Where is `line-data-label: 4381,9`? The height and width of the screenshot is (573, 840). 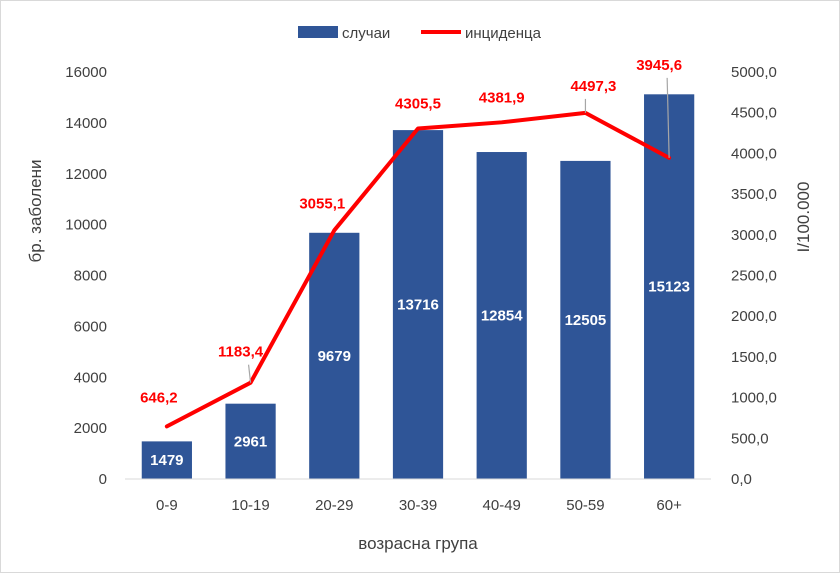
line-data-label: 4381,9 is located at coordinates (502, 97).